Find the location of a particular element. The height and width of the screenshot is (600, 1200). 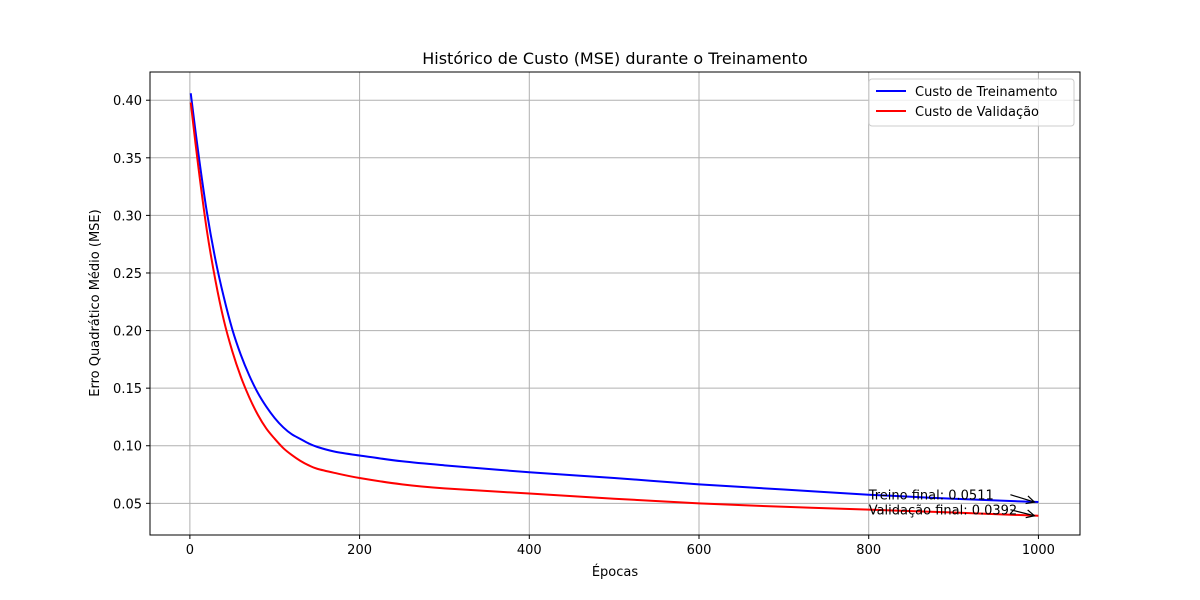

y-tick-label: 0.05 is located at coordinates (127, 504).